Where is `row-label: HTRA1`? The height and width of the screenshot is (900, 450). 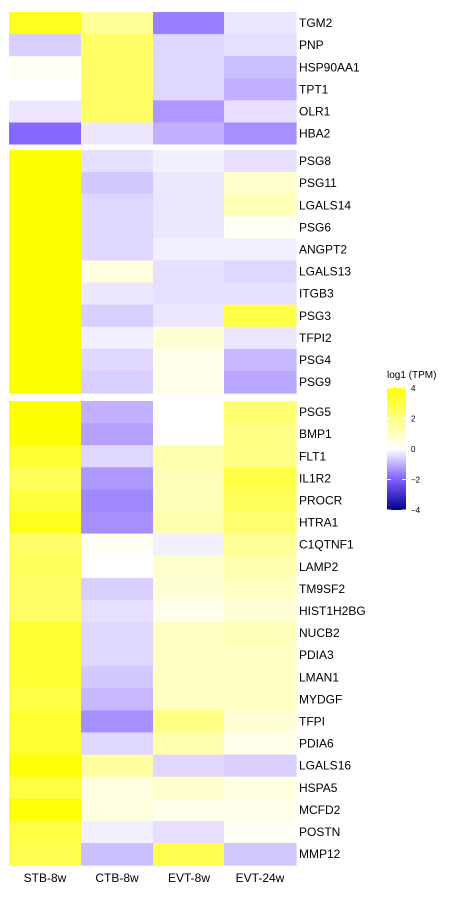 row-label: HTRA1 is located at coordinates (319, 523).